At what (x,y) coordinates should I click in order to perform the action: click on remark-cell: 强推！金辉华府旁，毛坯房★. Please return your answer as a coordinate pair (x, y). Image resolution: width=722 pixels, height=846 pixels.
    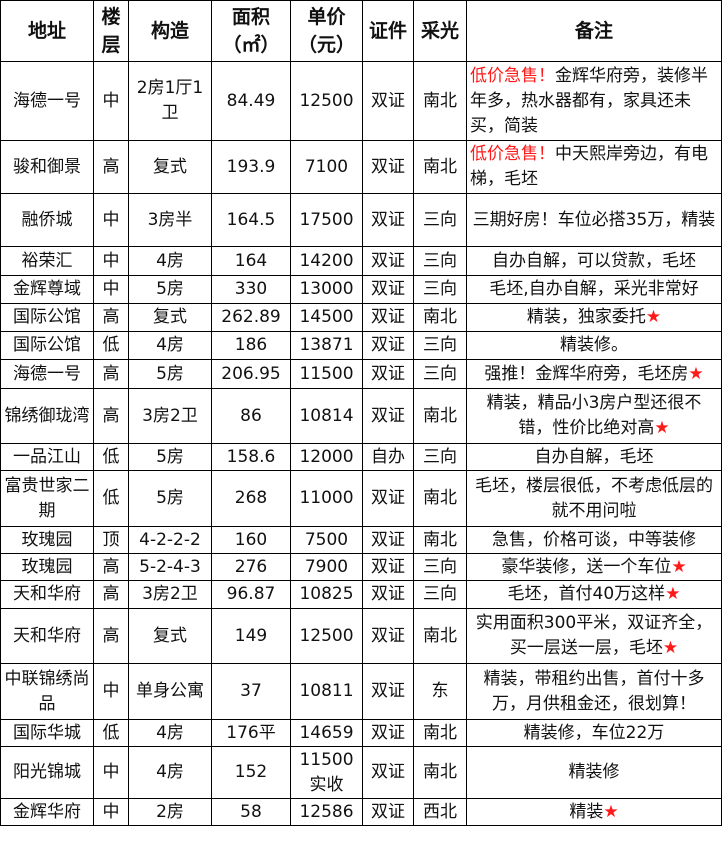
    Looking at the image, I should click on (594, 374).